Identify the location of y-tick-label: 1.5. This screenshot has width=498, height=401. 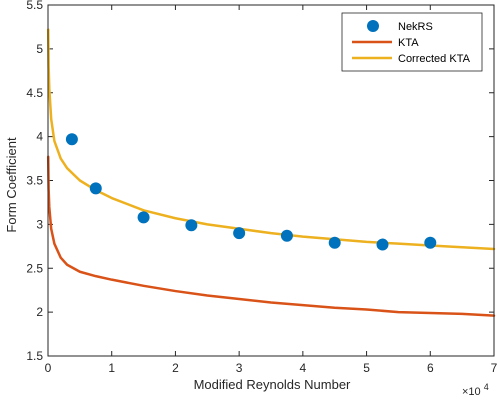
(34, 356).